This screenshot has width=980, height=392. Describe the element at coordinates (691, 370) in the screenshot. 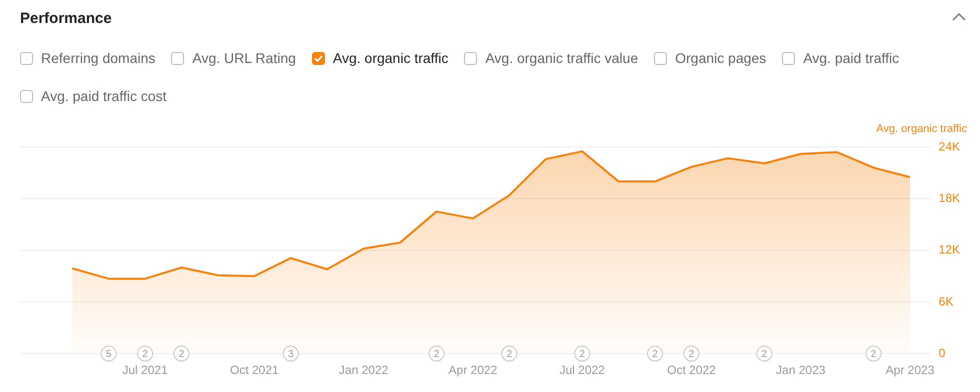

I see `x-tick-label: Oct 2022` at that location.